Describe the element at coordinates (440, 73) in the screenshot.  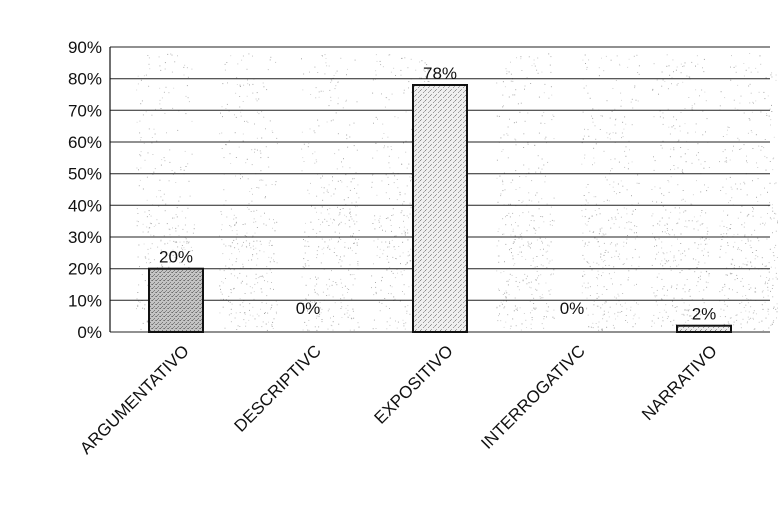
I see `data-label: 78%` at that location.